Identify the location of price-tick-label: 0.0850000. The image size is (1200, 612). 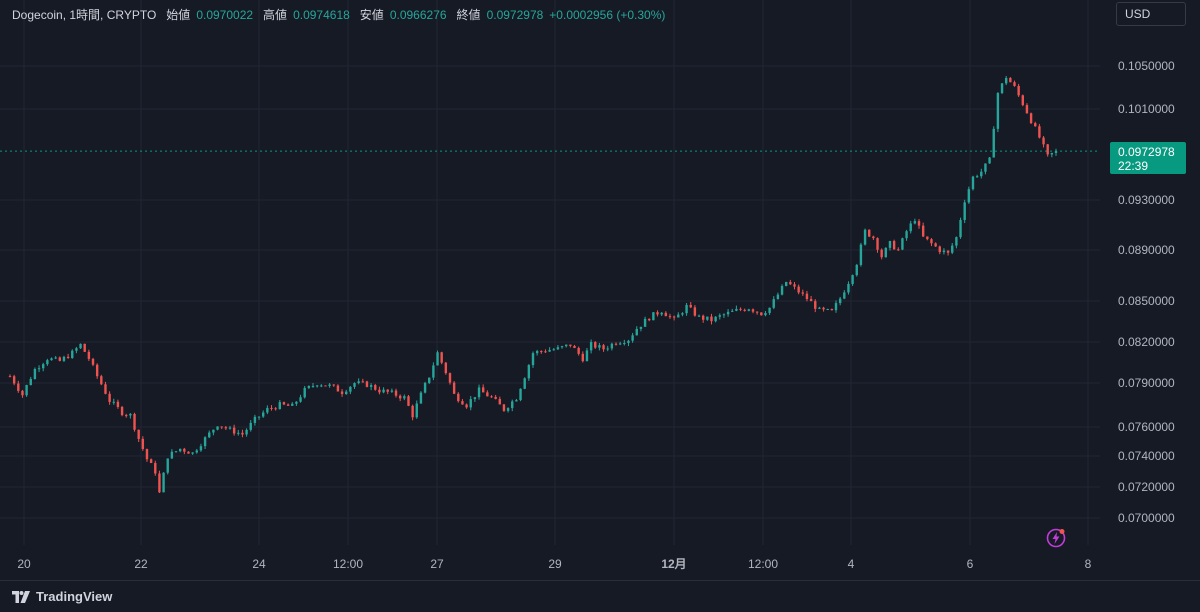
(1146, 301).